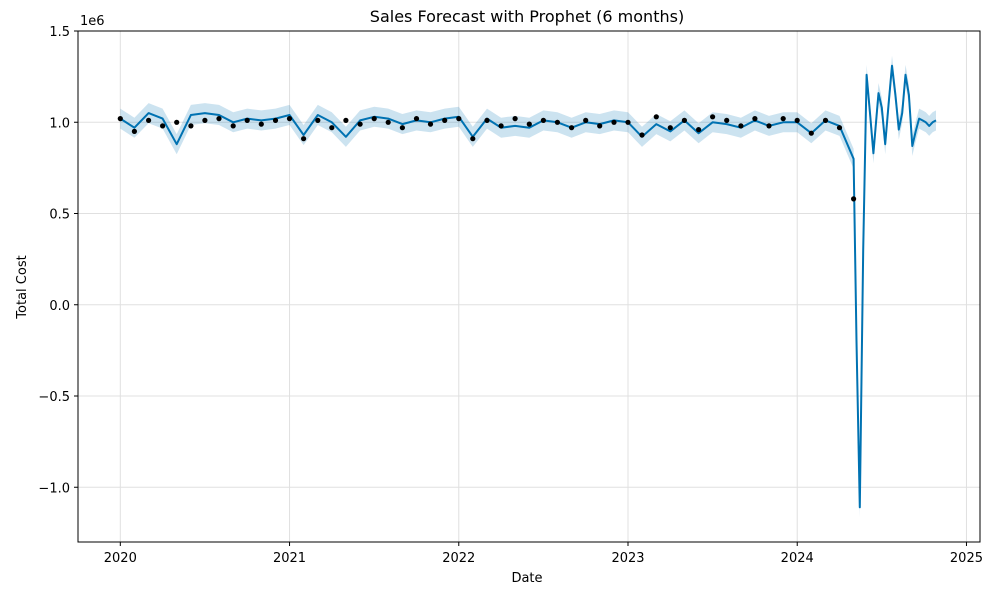 Image resolution: width=1000 pixels, height=600 pixels. Describe the element at coordinates (543, 554) in the screenshot. I see `x-axis-ticks: 2020 2021 2022 2023 2024 2025` at that location.